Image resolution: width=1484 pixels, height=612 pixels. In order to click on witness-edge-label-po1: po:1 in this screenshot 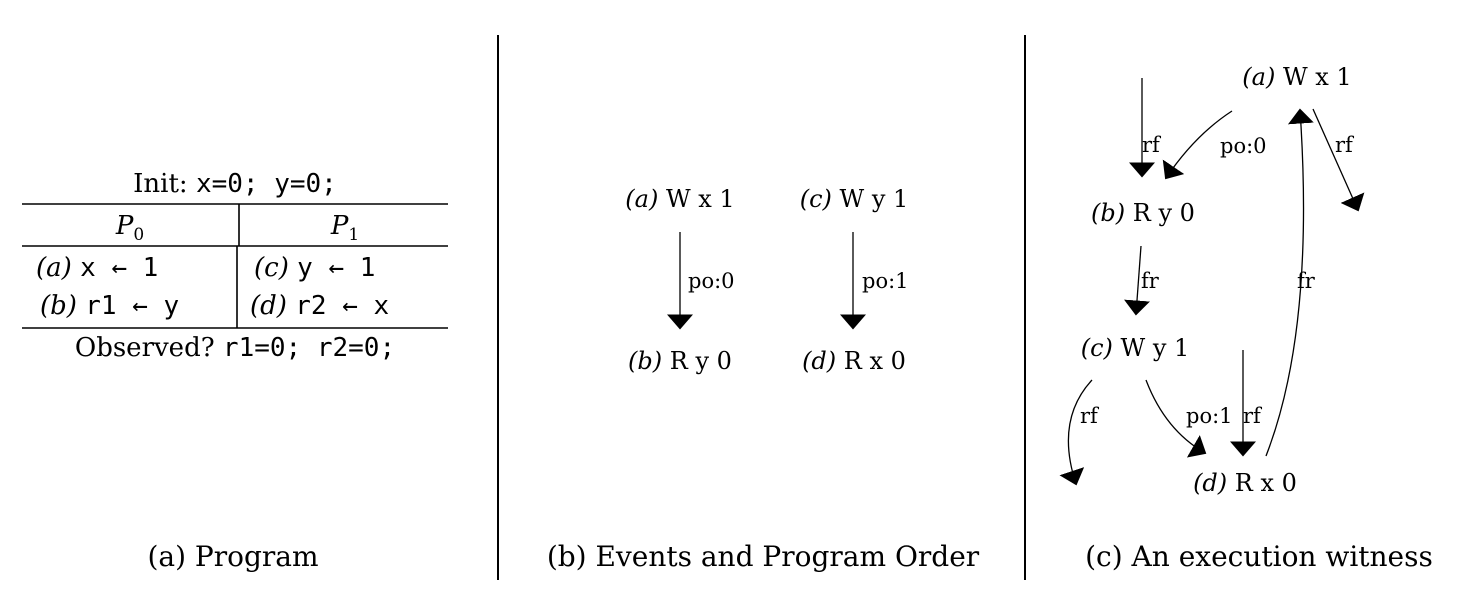, I will do `click(1209, 416)`.